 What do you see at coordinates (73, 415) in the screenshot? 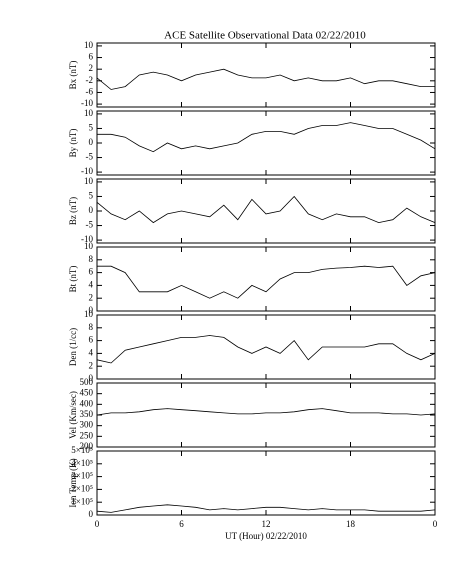
I see `y-axis-label: Vel (Km/sec)` at bounding box center [73, 415].